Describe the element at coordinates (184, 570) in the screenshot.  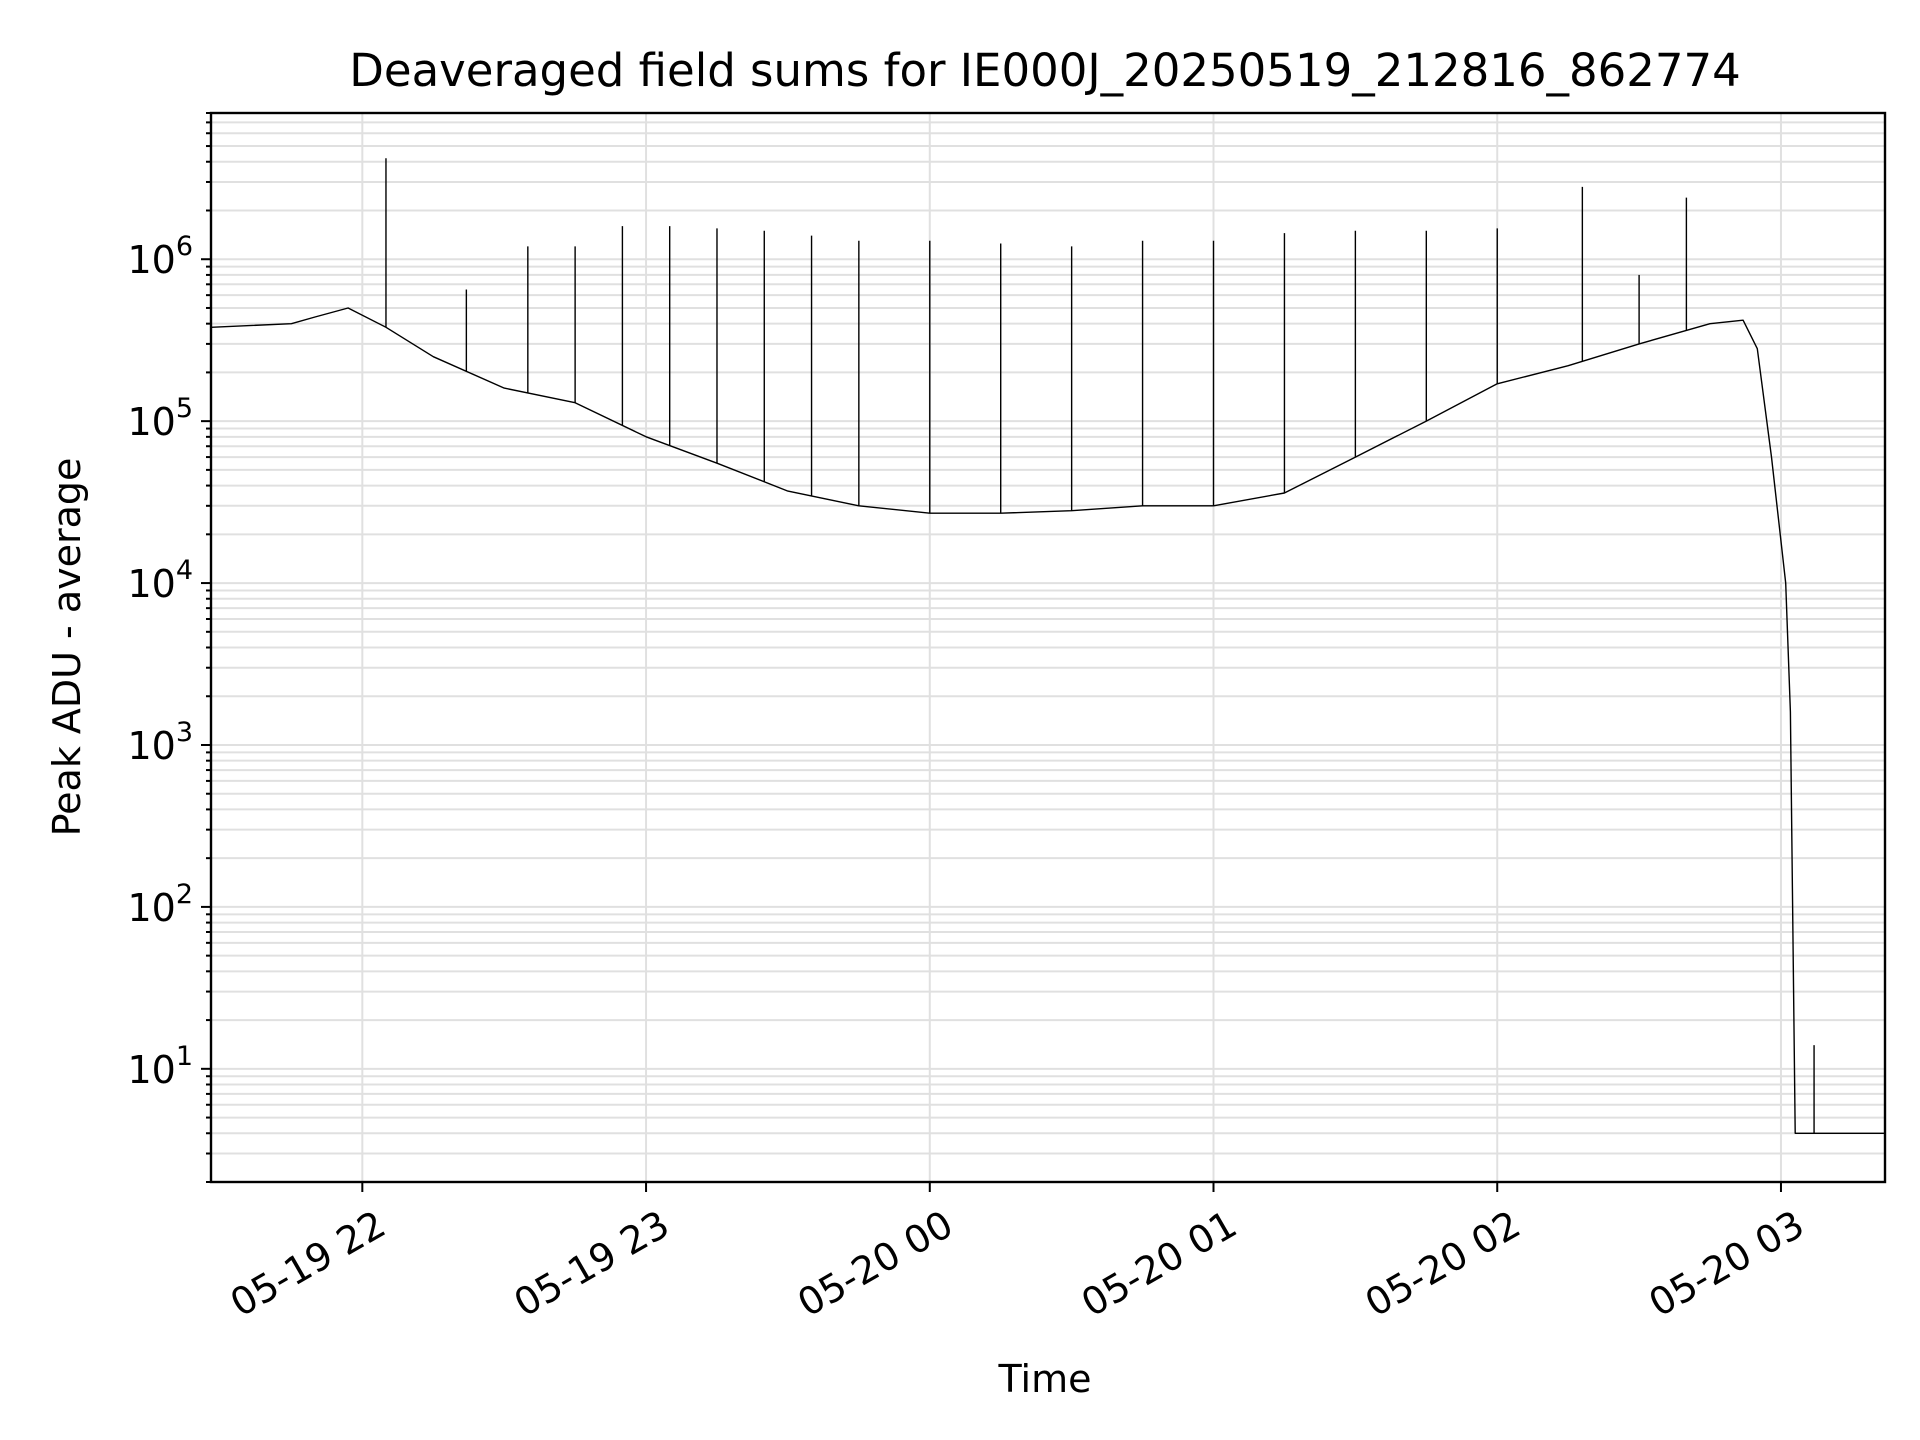
I see `y-tick-exponent: 4` at that location.